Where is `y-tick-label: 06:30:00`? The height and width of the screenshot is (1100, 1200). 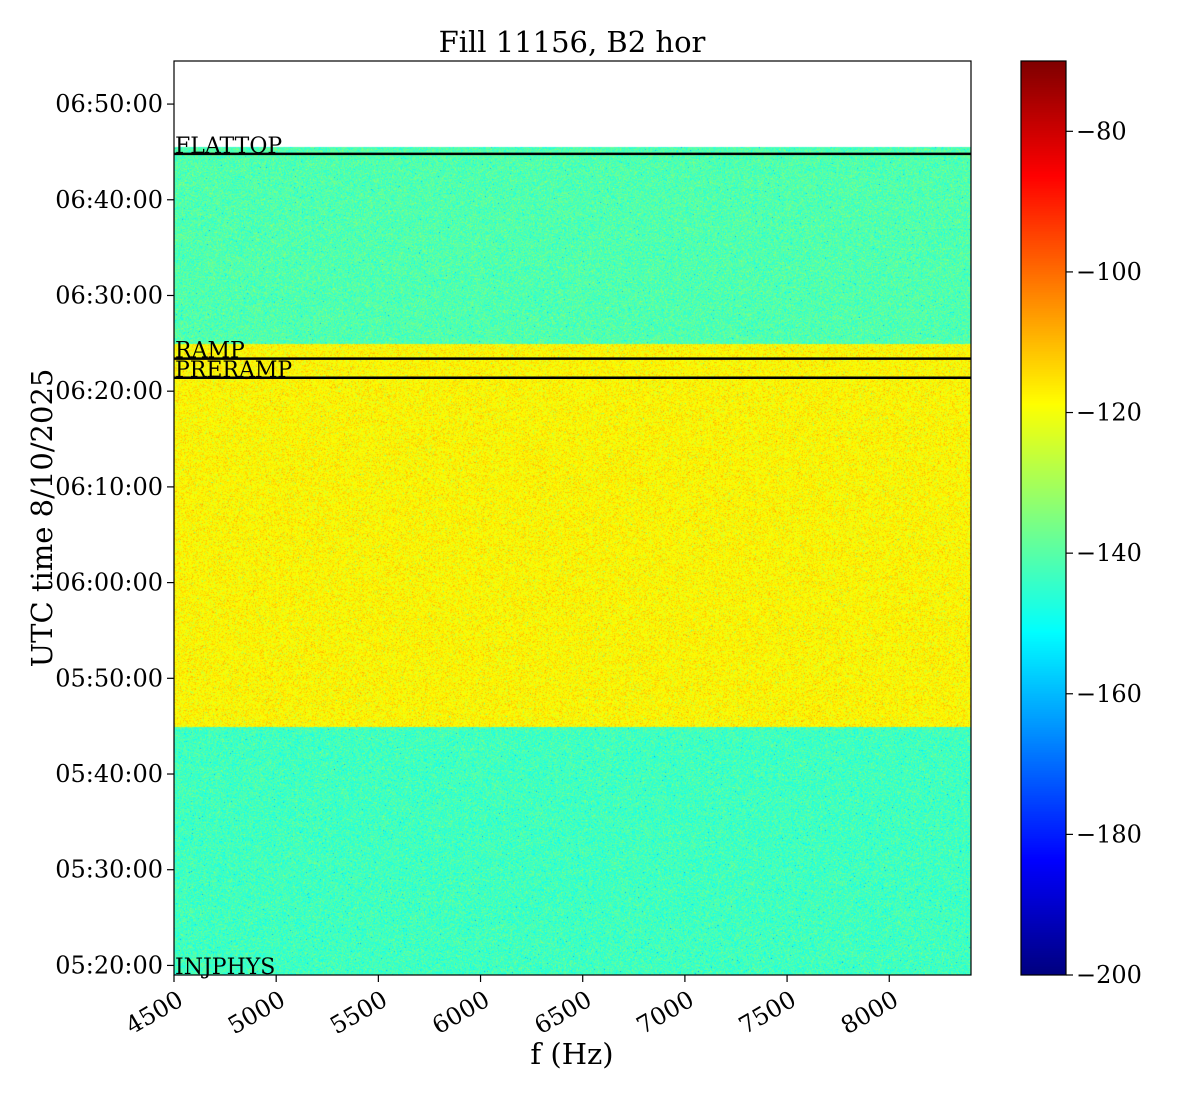 y-tick-label: 06:30:00 is located at coordinates (109, 295).